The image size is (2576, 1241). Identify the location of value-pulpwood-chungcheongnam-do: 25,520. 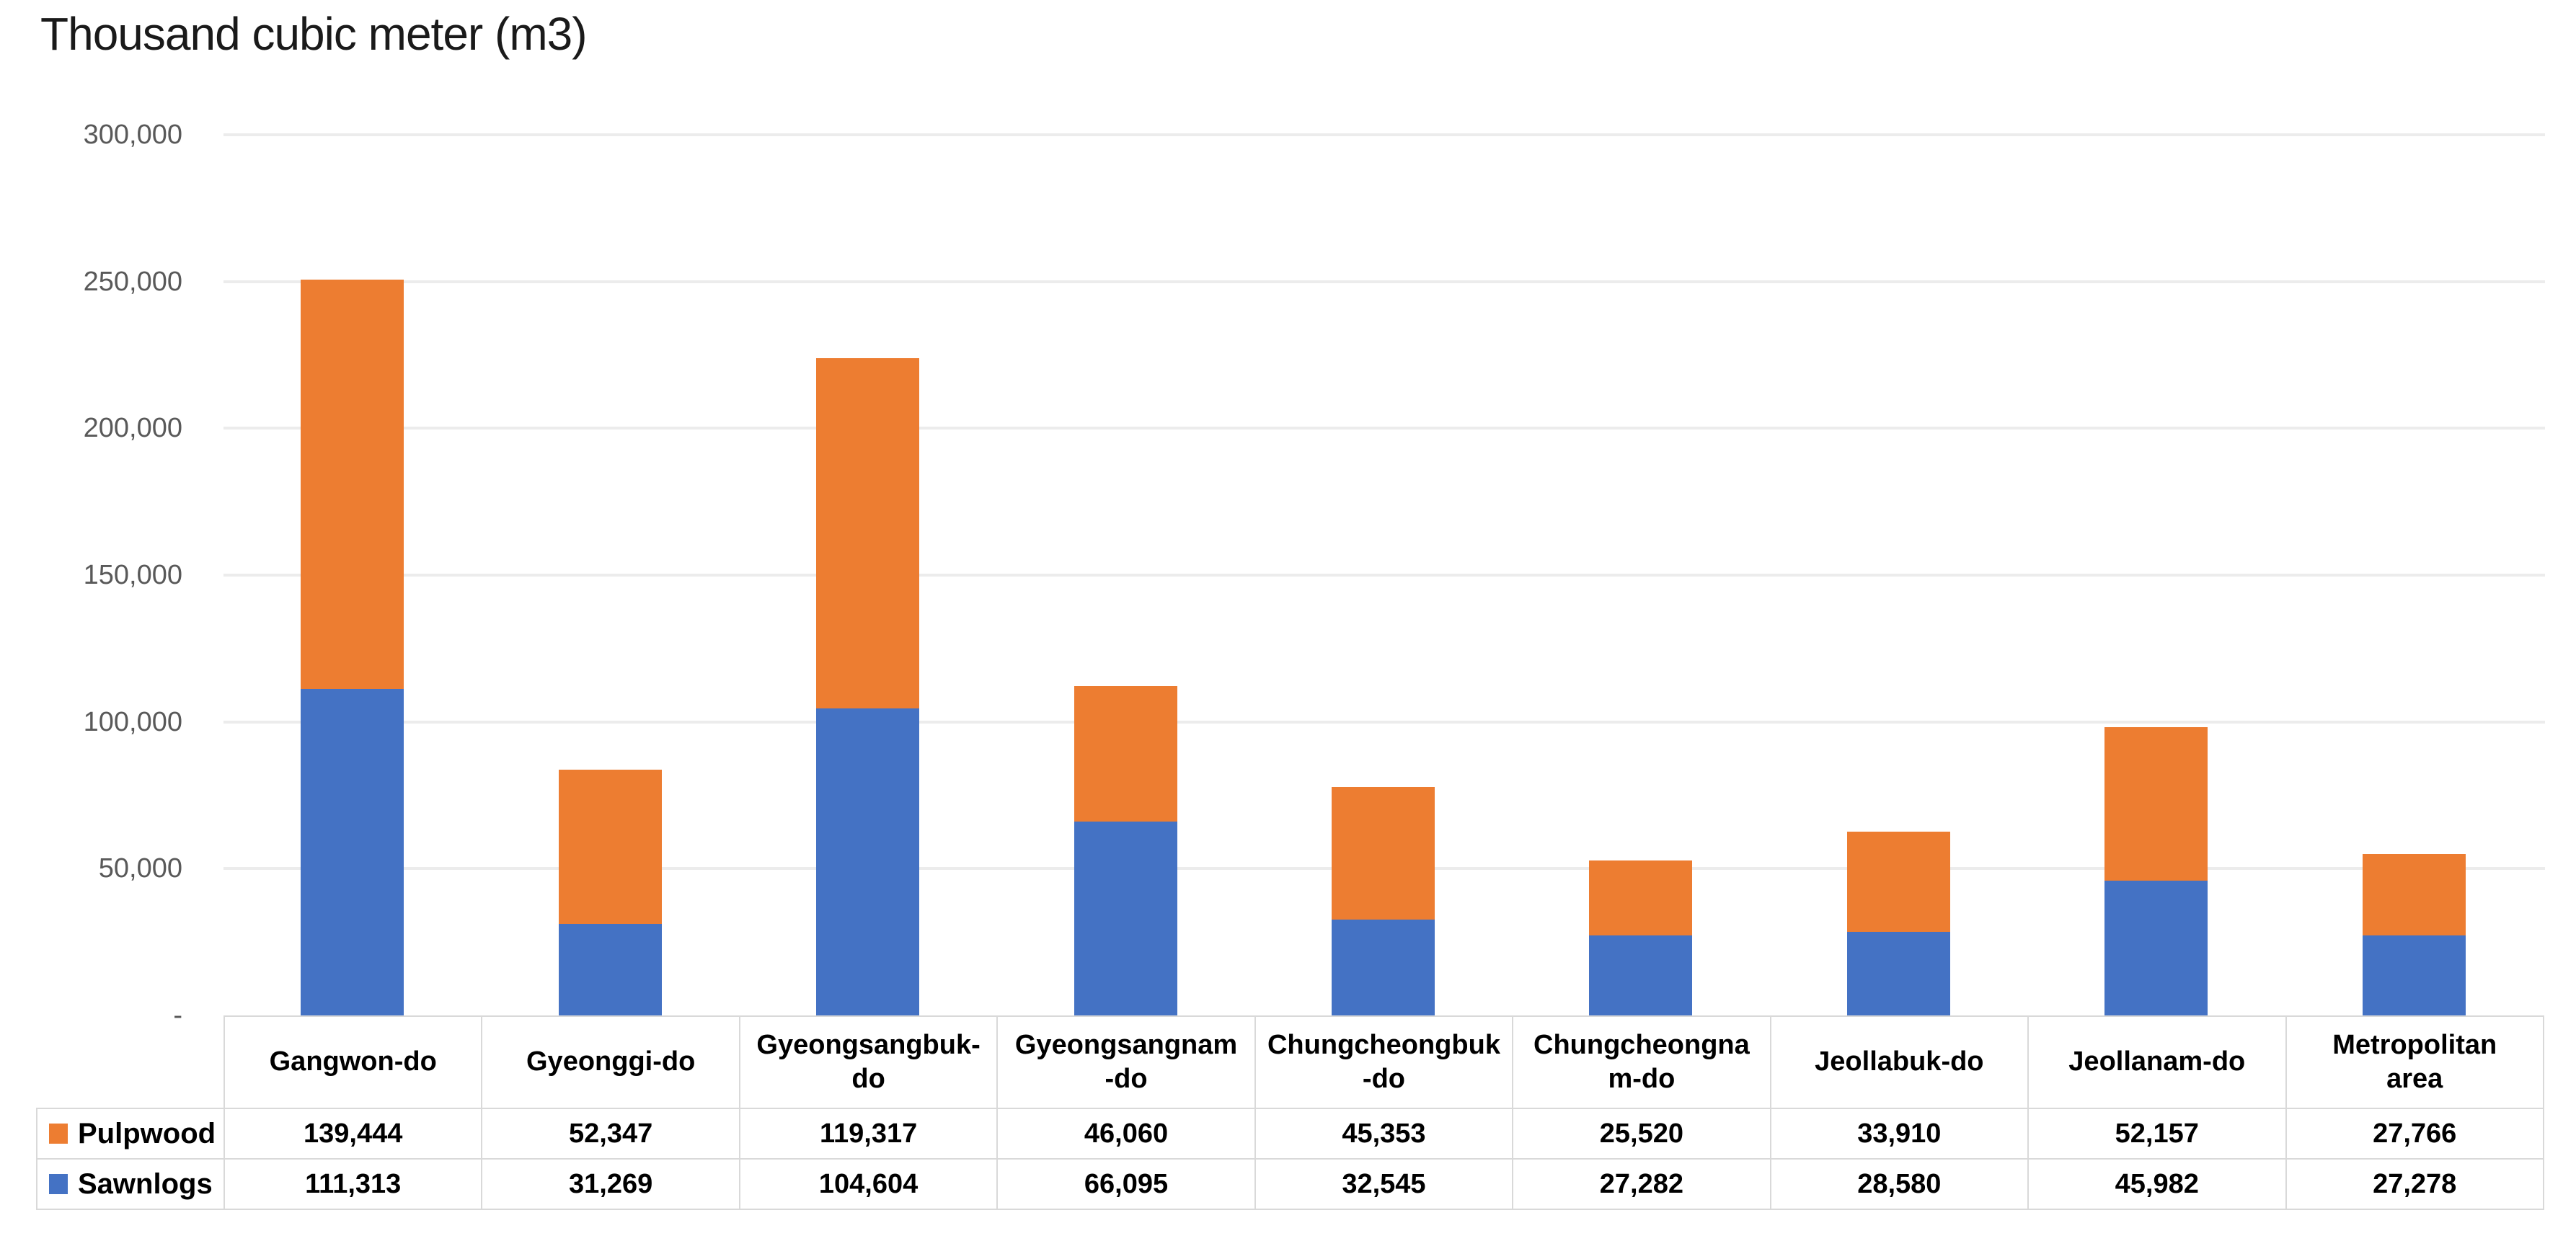
(1641, 1134).